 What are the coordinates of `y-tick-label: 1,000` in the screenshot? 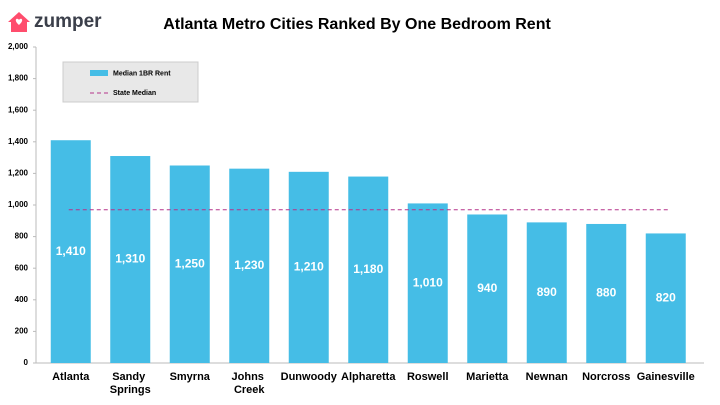 It's located at (18, 204).